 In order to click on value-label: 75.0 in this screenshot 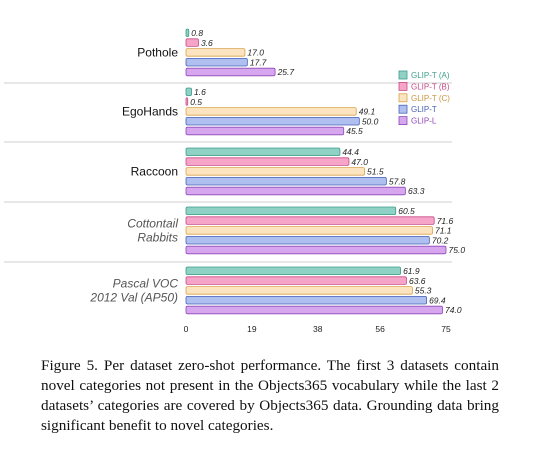, I will do `click(457, 250)`.